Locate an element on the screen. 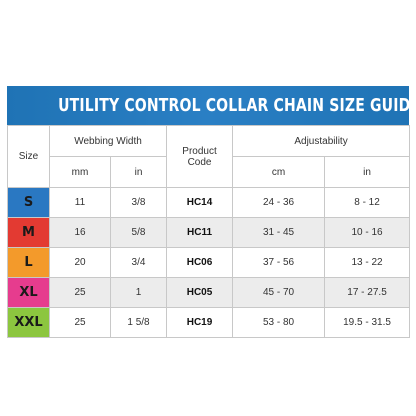 This screenshot has height=416, width=416. table-row: XXL 25 1 5/8 HC19 53 - 80 19.5 - 31.5 is located at coordinates (209, 322).